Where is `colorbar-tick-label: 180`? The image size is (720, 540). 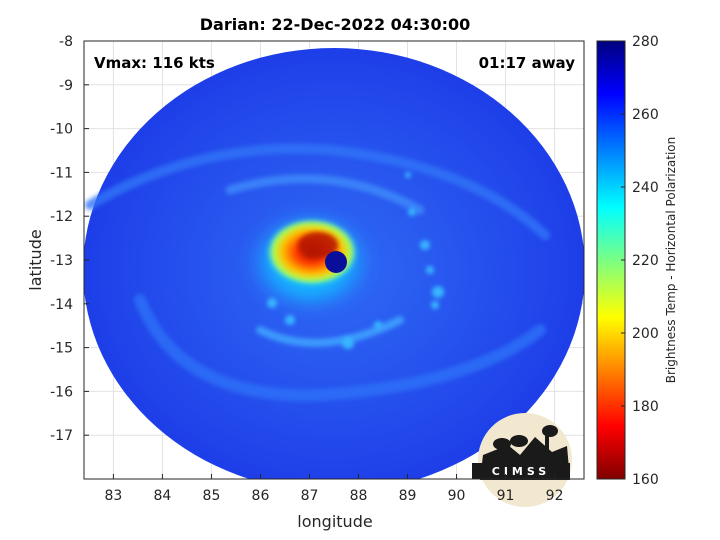 colorbar-tick-label: 180 is located at coordinates (645, 407).